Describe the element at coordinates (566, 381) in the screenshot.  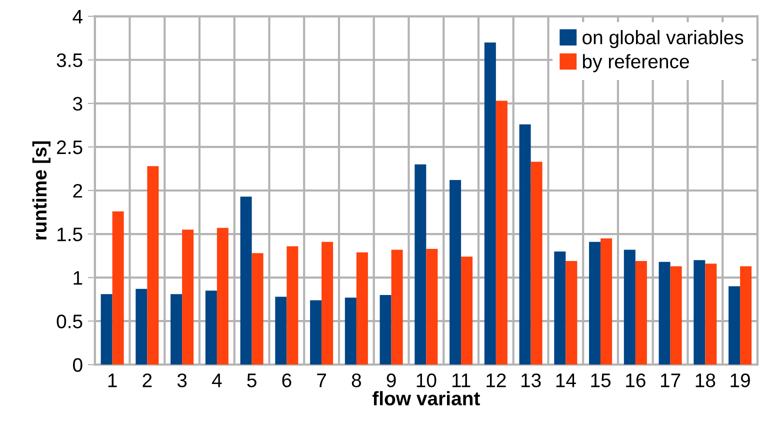
I see `x-tick-label: 14` at that location.